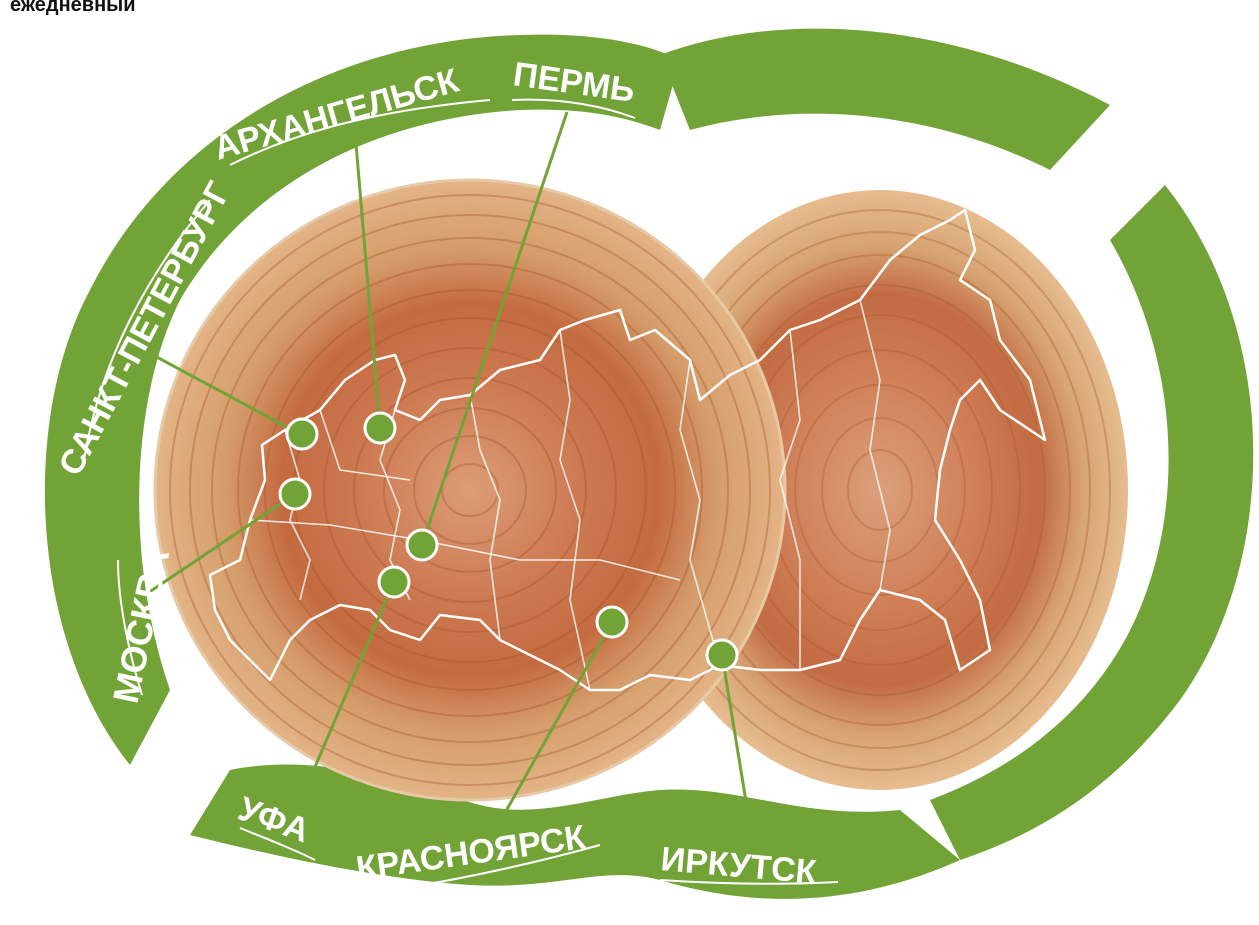 This screenshot has height=925, width=1259. What do you see at coordinates (380, 428) in the screenshot?
I see `marker-arkhangelsk` at bounding box center [380, 428].